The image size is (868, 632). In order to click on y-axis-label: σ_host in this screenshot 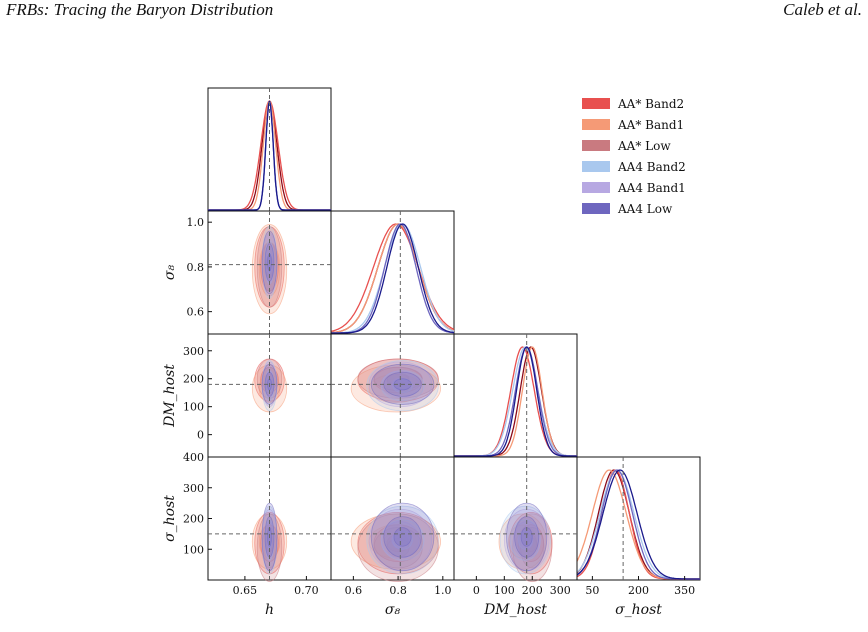, I will do `click(170, 518)`.